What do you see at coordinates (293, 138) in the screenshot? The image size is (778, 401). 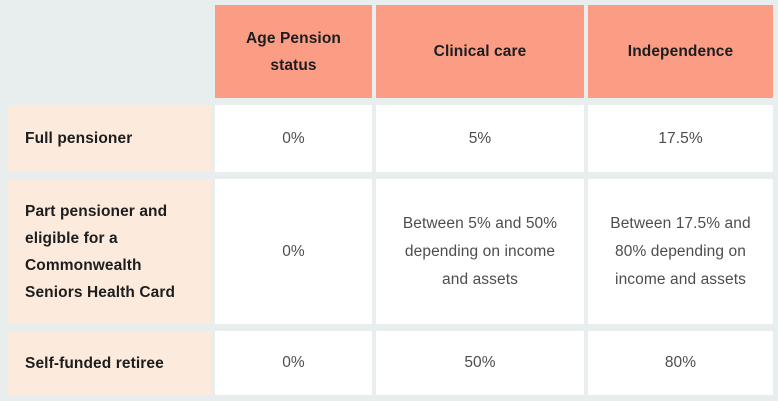 I see `table-cell-full-pensioner-age-pension: 0%` at bounding box center [293, 138].